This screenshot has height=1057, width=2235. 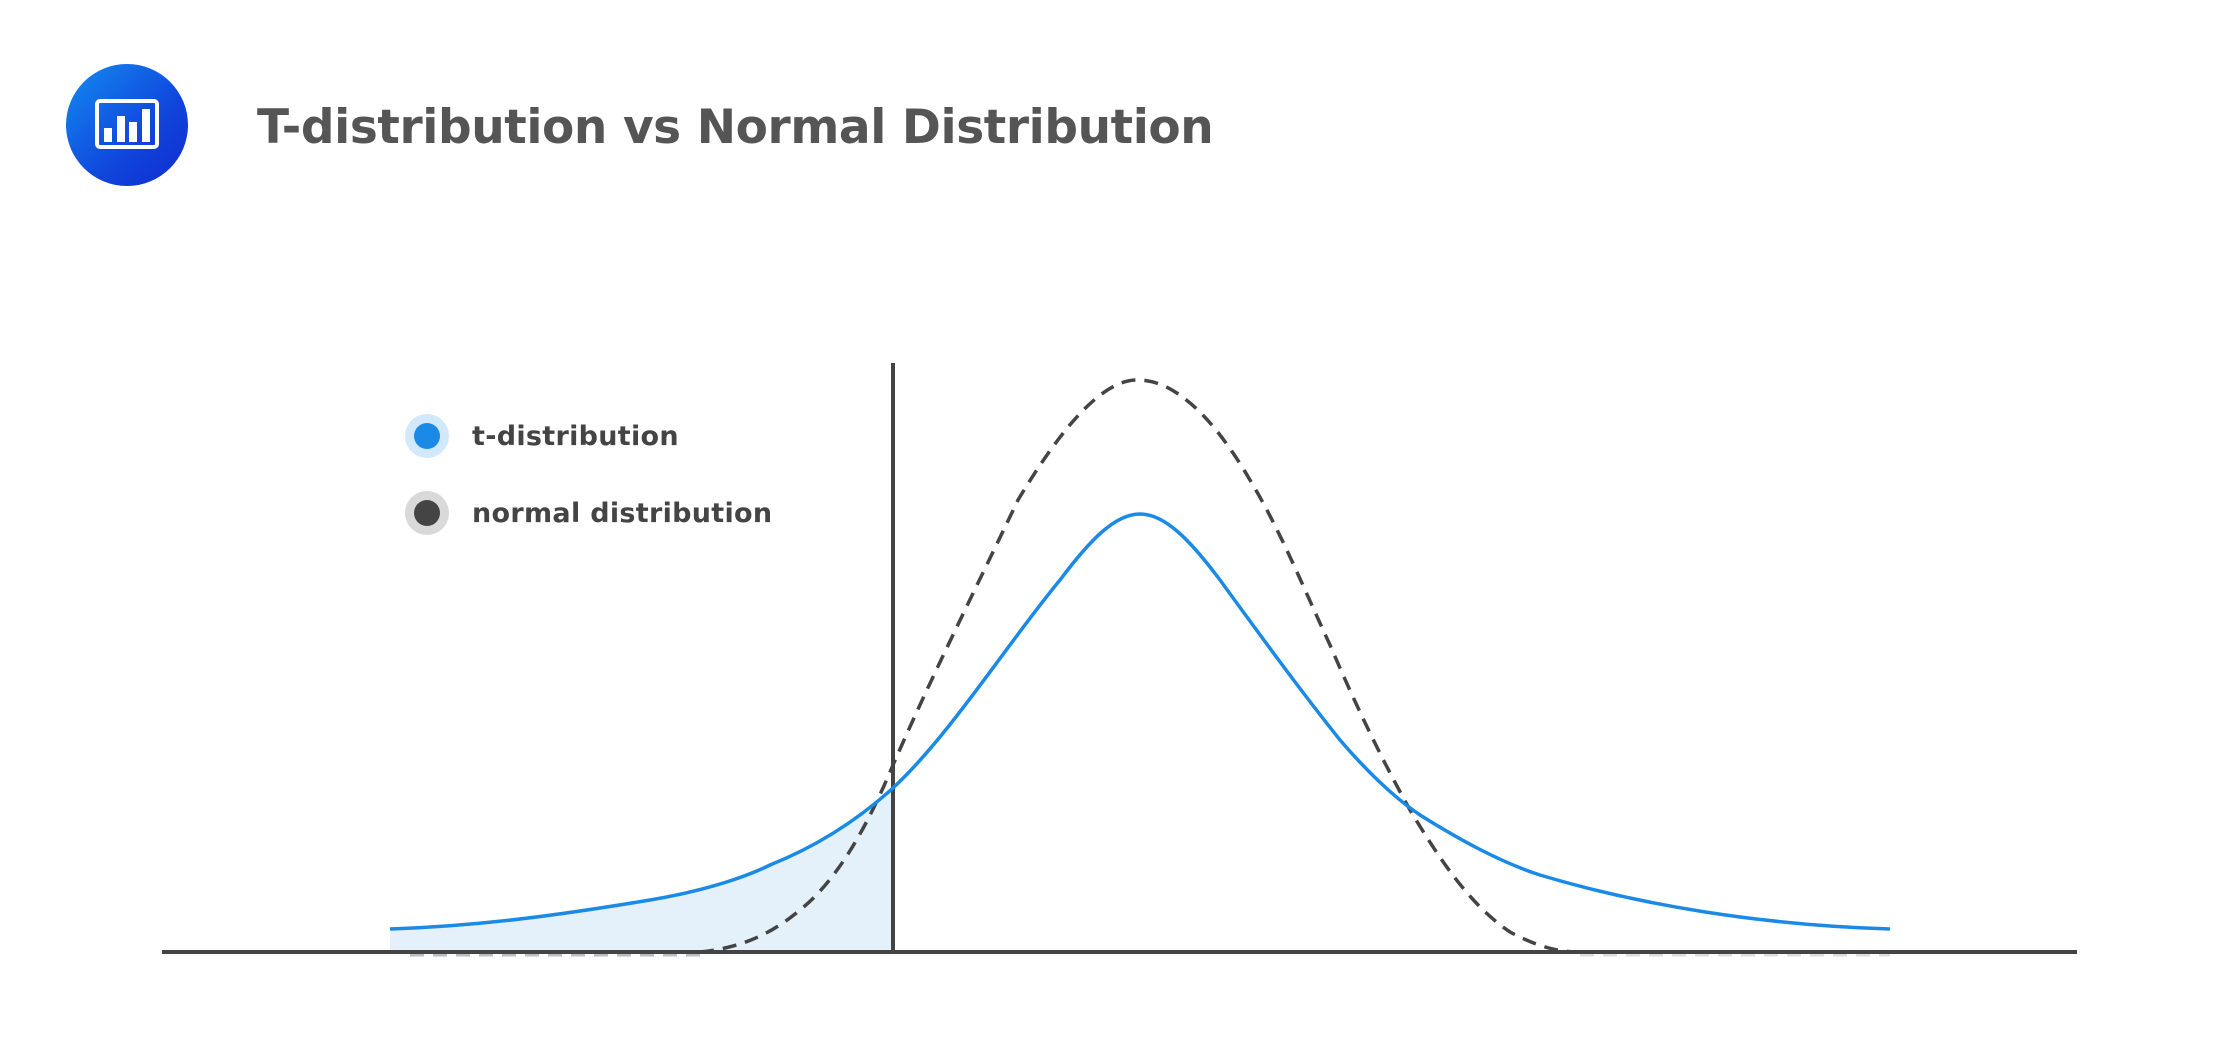 I want to click on legend-label: normal distribution, so click(x=622, y=513).